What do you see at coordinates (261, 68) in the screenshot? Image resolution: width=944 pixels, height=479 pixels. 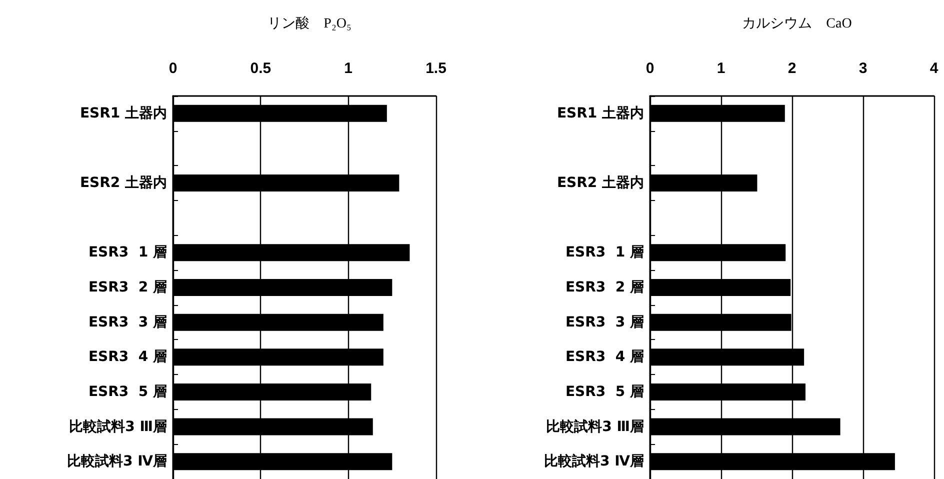 I see `x-tick-label: 0.5` at bounding box center [261, 68].